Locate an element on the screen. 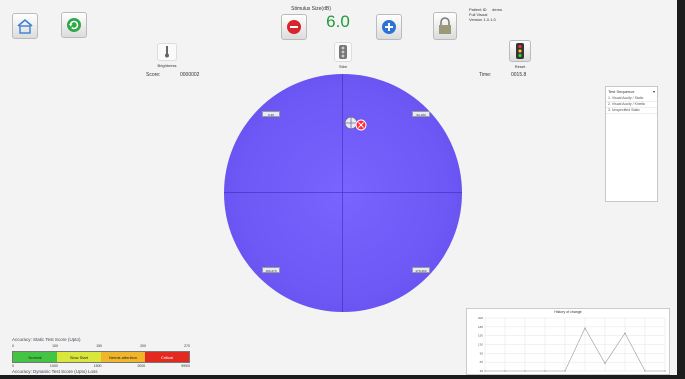  score-value: 0000002 is located at coordinates (190, 75).